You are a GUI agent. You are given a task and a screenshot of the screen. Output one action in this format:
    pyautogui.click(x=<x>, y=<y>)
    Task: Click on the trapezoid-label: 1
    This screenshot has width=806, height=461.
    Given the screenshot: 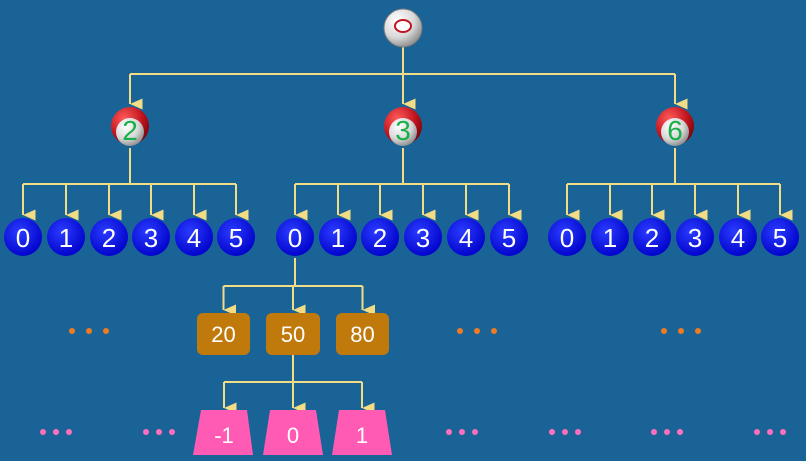 What is the action you would take?
    pyautogui.click(x=362, y=435)
    